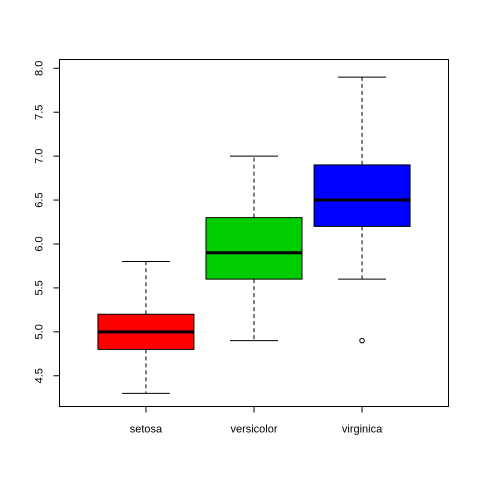  I want to click on box-virginica, so click(362, 195).